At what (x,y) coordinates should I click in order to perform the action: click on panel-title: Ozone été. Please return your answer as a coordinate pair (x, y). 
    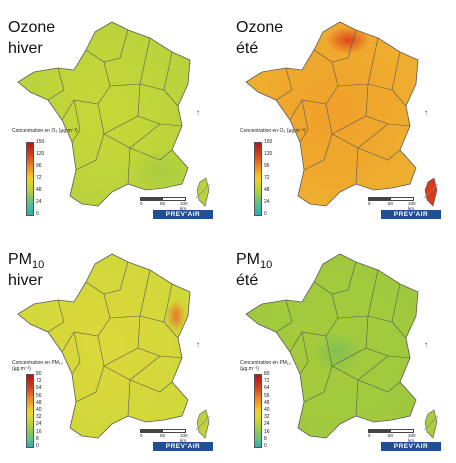
    Looking at the image, I should click on (259, 38).